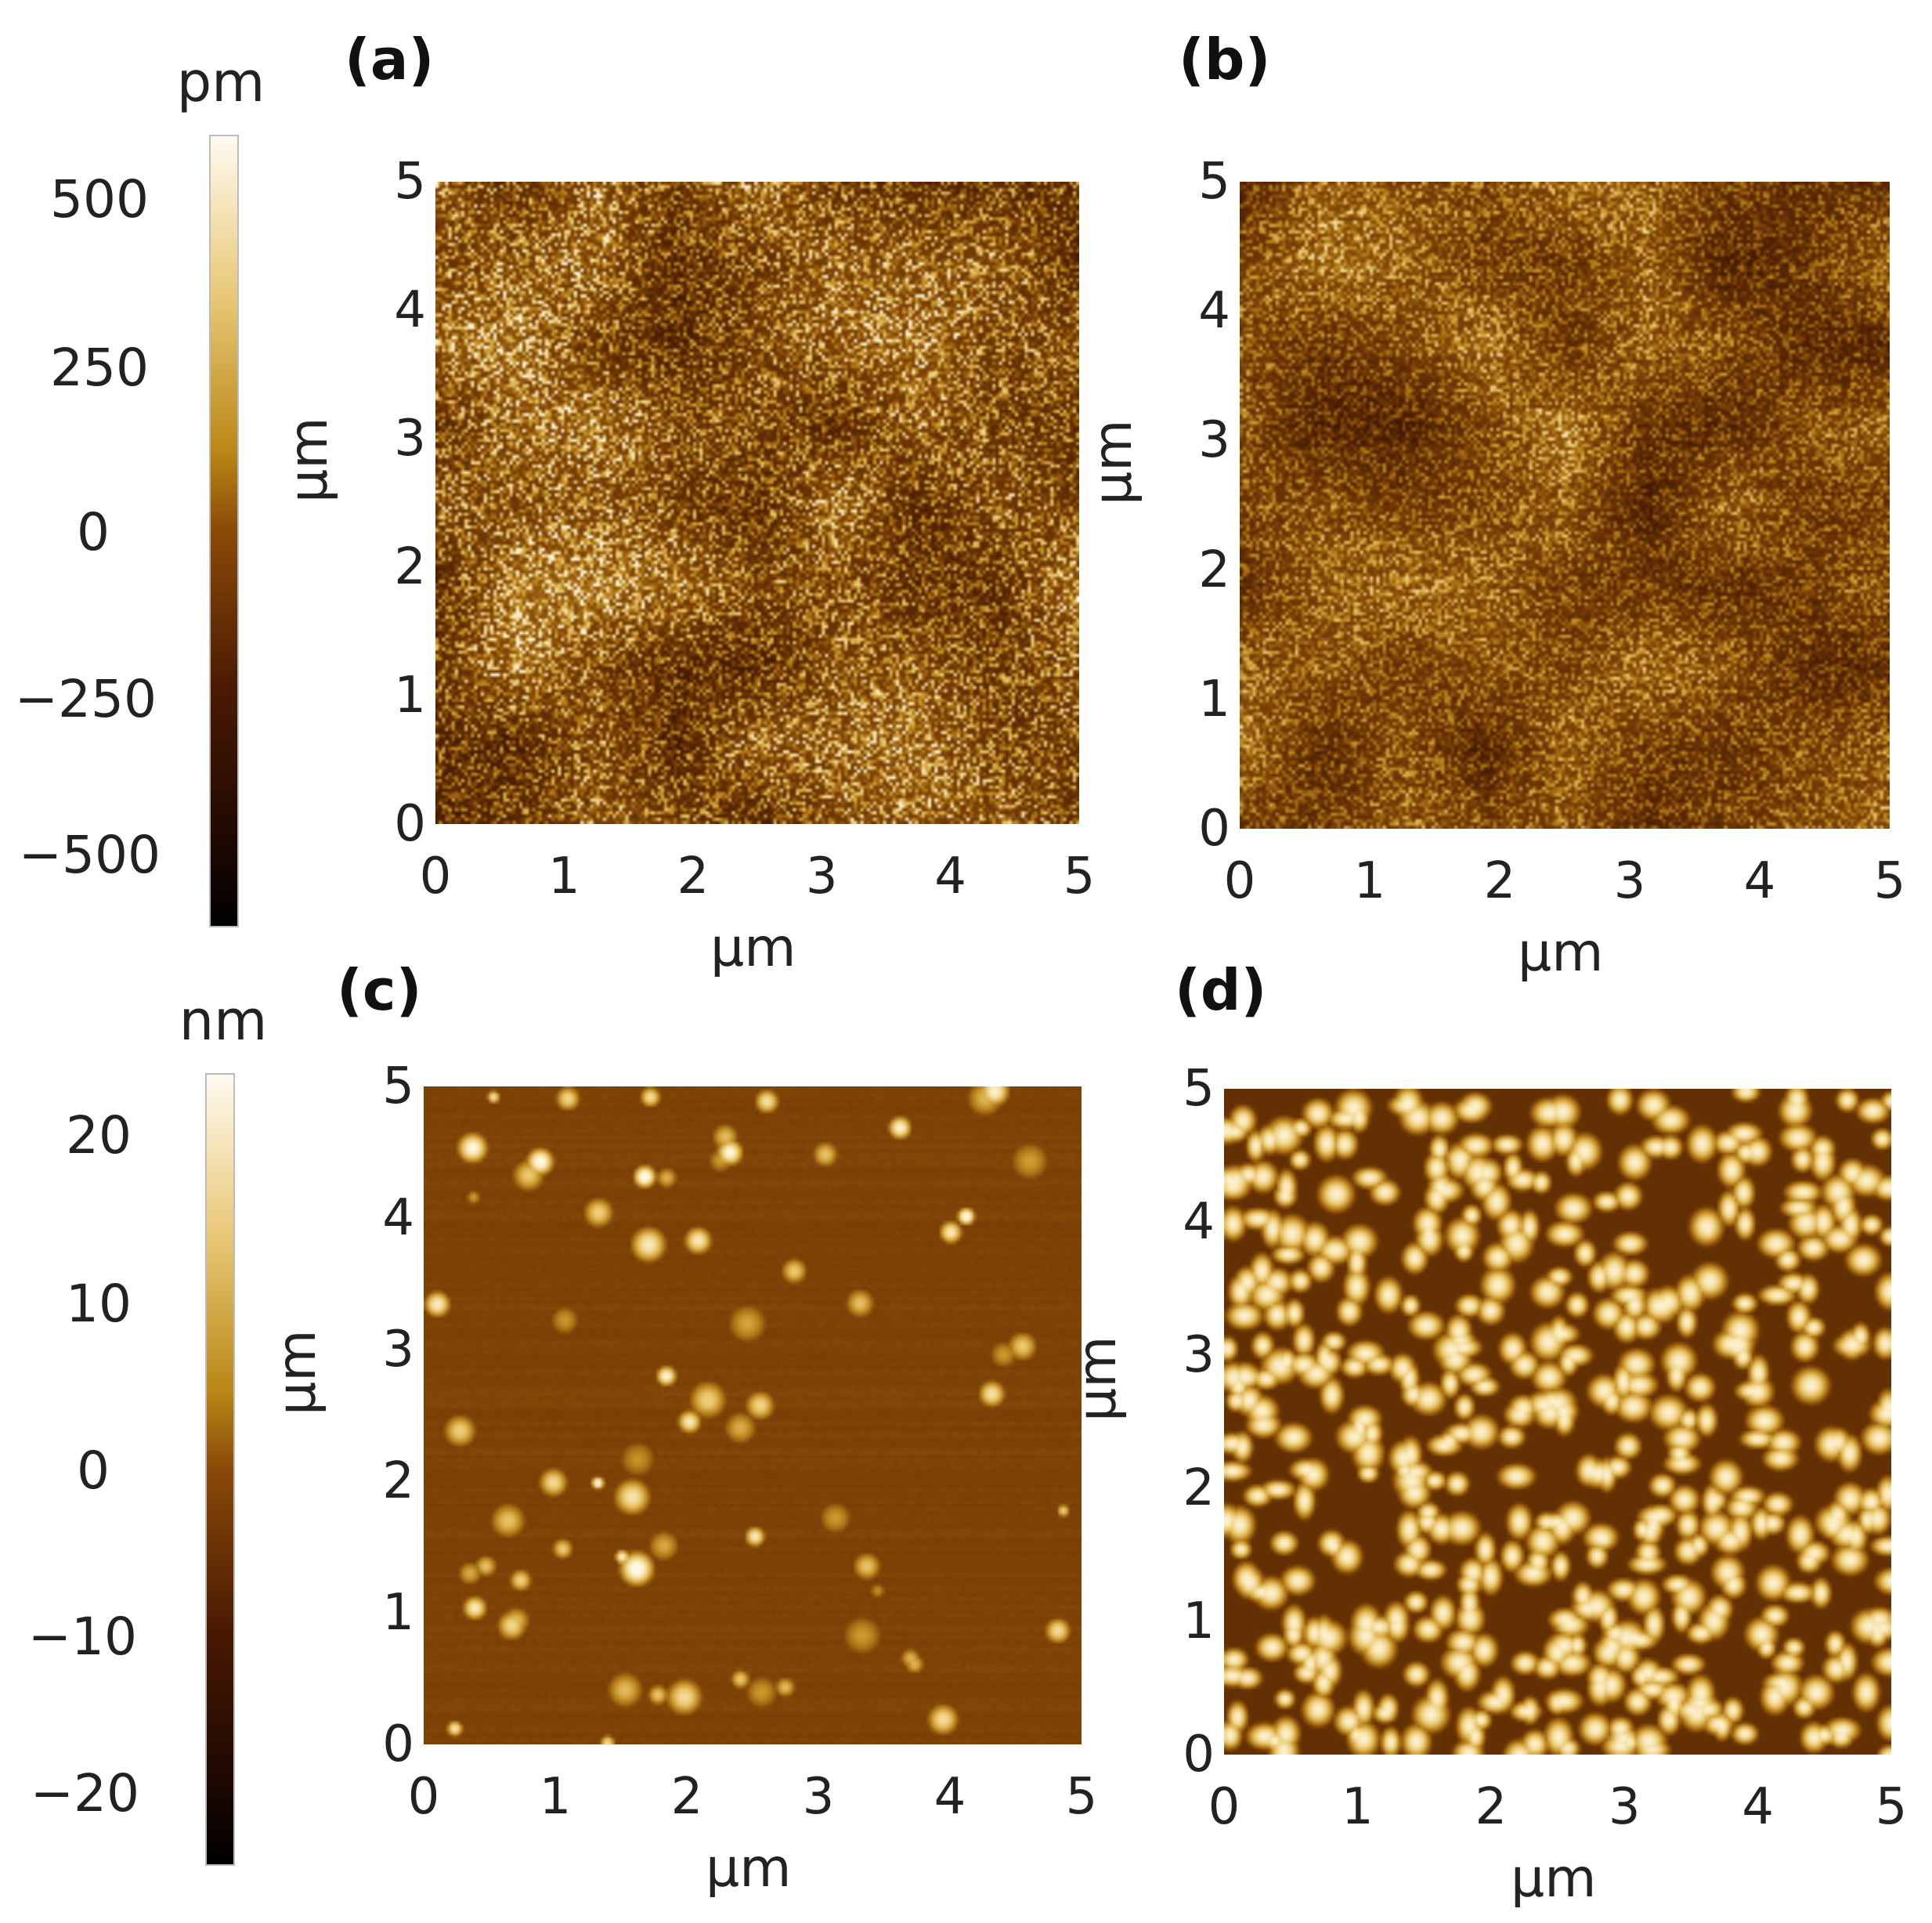 This screenshot has width=1932, height=1923. What do you see at coordinates (99, 1135) in the screenshot?
I see `colorbar-tick: 20` at bounding box center [99, 1135].